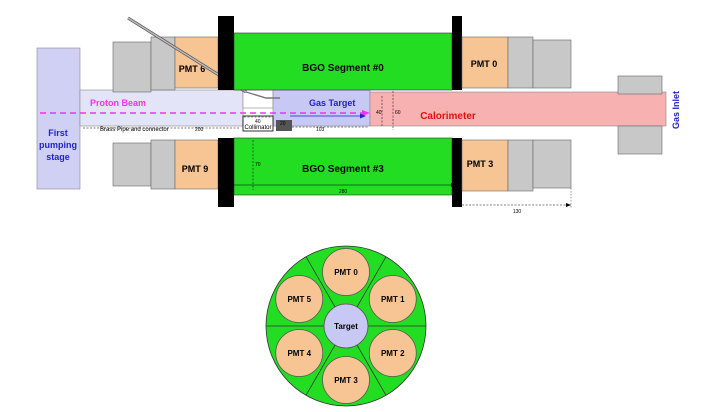 The height and width of the screenshot is (412, 701). I want to click on collimator-dim-text: 40, so click(258, 122).